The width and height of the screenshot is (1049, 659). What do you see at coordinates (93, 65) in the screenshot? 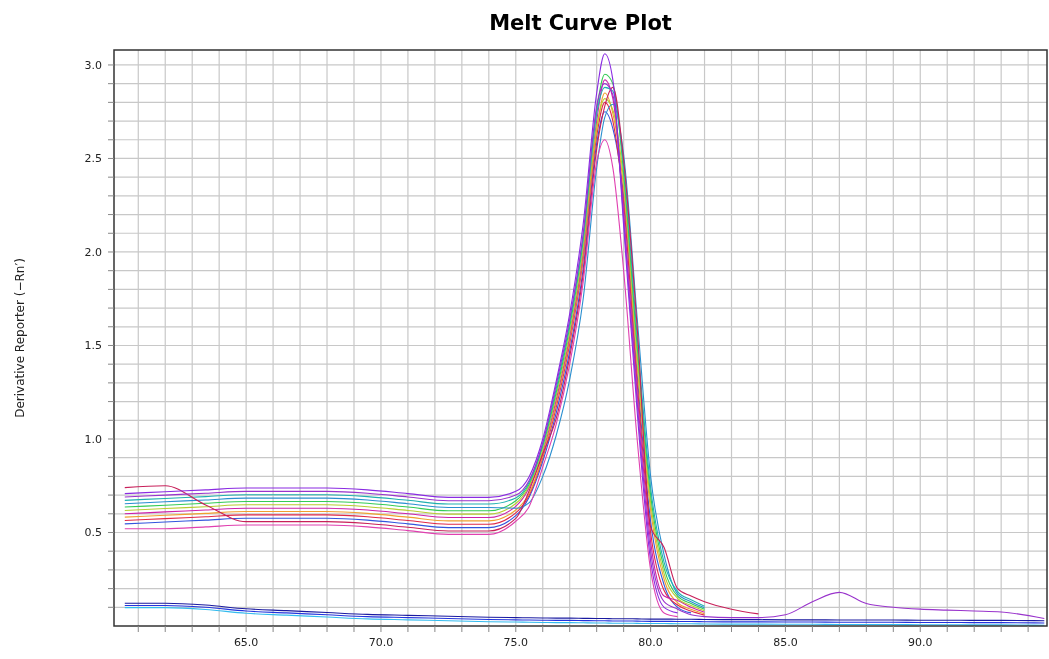
I see `y-tick-label: 3.0` at bounding box center [93, 65].